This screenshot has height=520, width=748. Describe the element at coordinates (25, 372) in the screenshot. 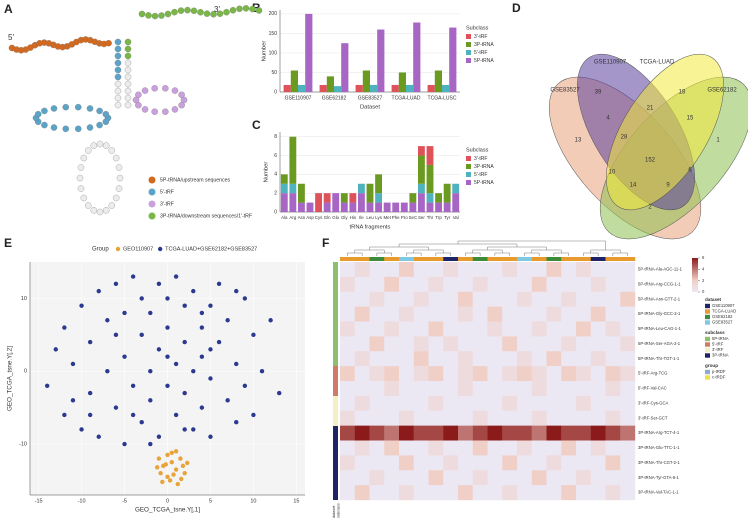

I see `y-tick-label: 0` at that location.